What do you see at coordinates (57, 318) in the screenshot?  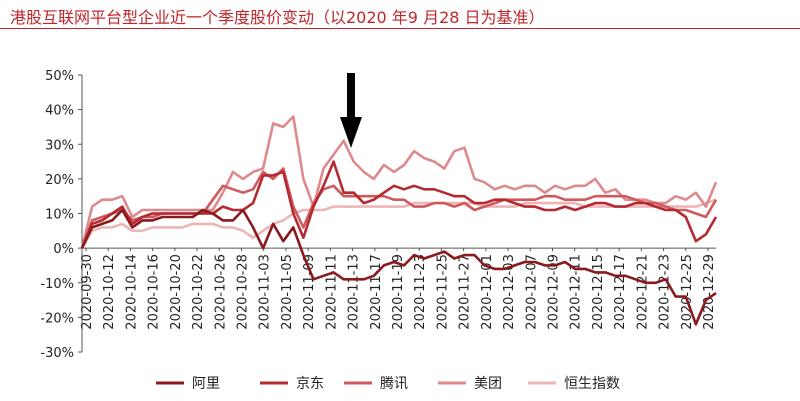 I see `y-tick-label: -20%` at bounding box center [57, 318].